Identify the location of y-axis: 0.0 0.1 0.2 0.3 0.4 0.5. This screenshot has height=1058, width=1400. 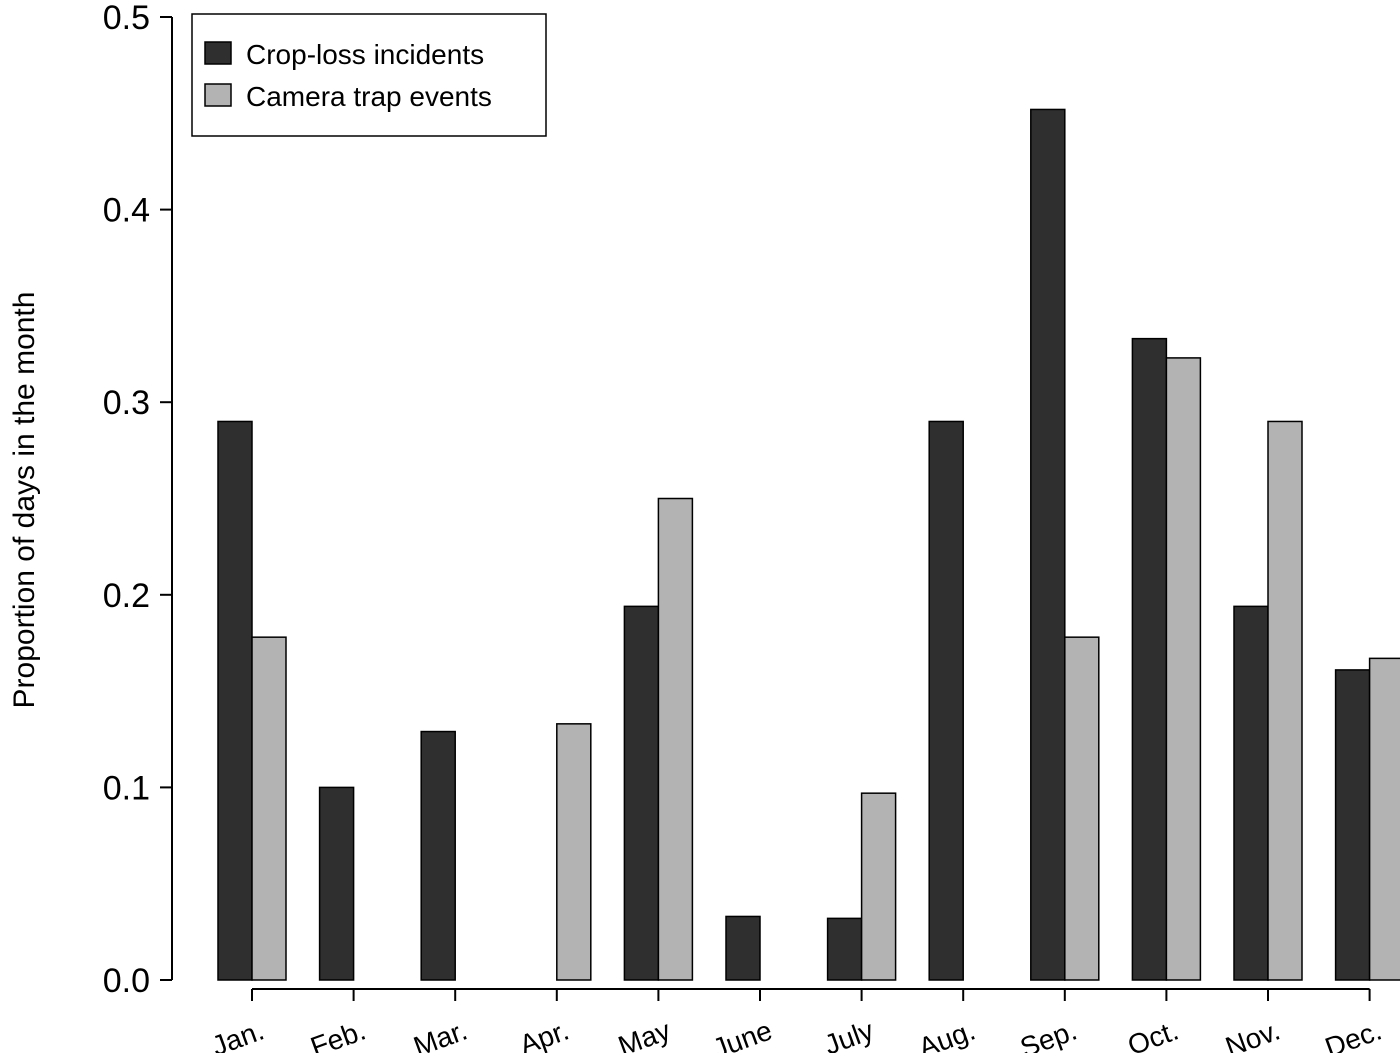
(138, 500).